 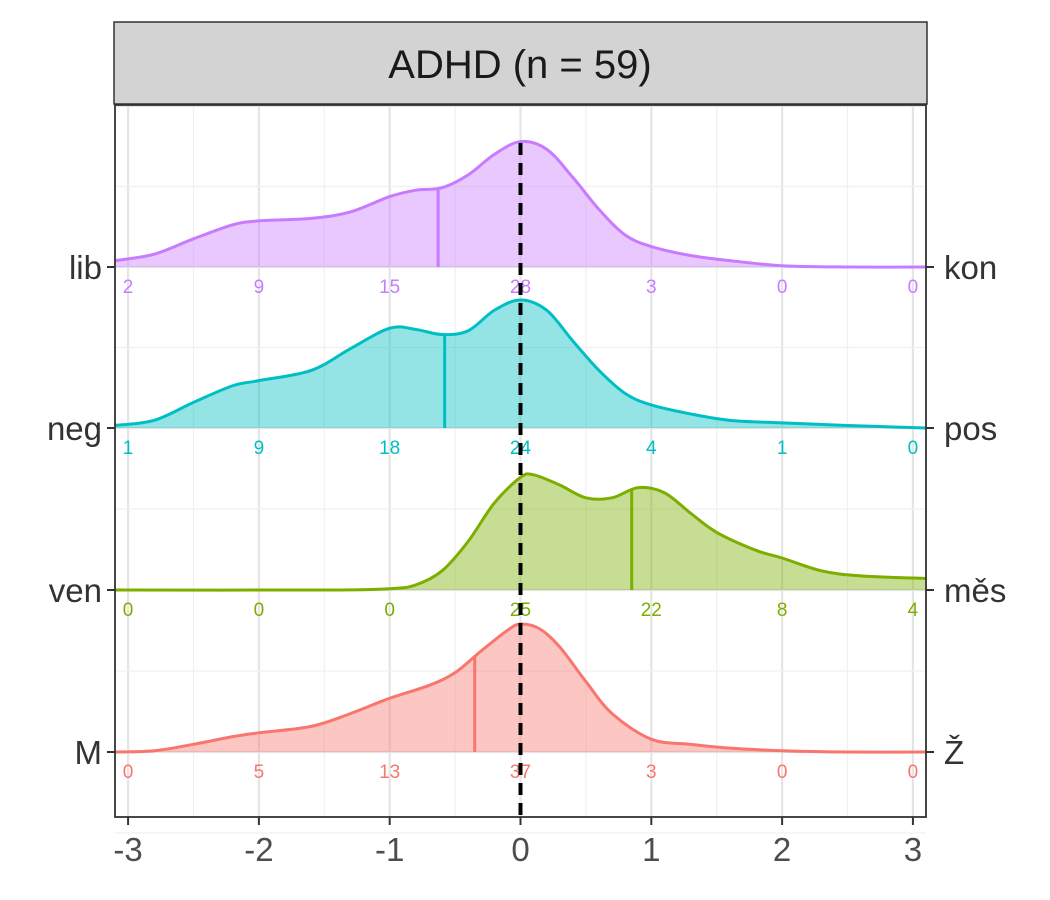 I want to click on y-tick-label-right: pos, so click(x=970, y=428).